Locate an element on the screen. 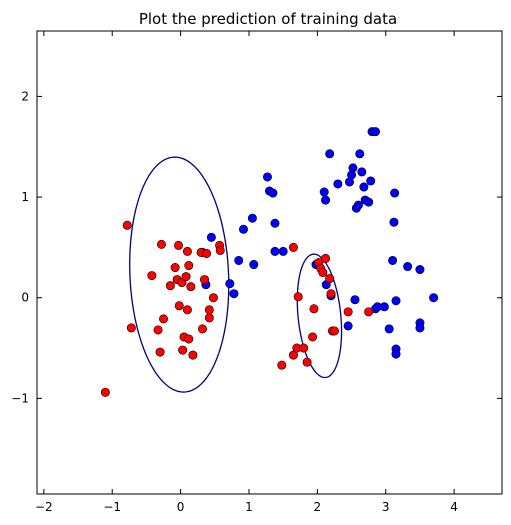 This screenshot has height=525, width=511. x-tick-label: 0 is located at coordinates (181, 507).